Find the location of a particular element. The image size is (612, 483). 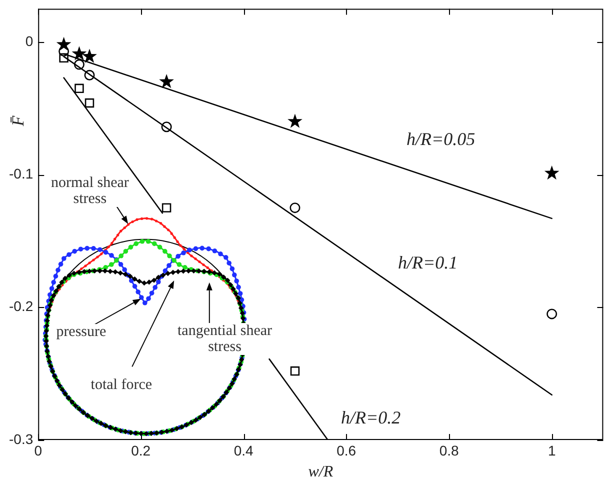

x-tick-label: 0.8 is located at coordinates (449, 450).